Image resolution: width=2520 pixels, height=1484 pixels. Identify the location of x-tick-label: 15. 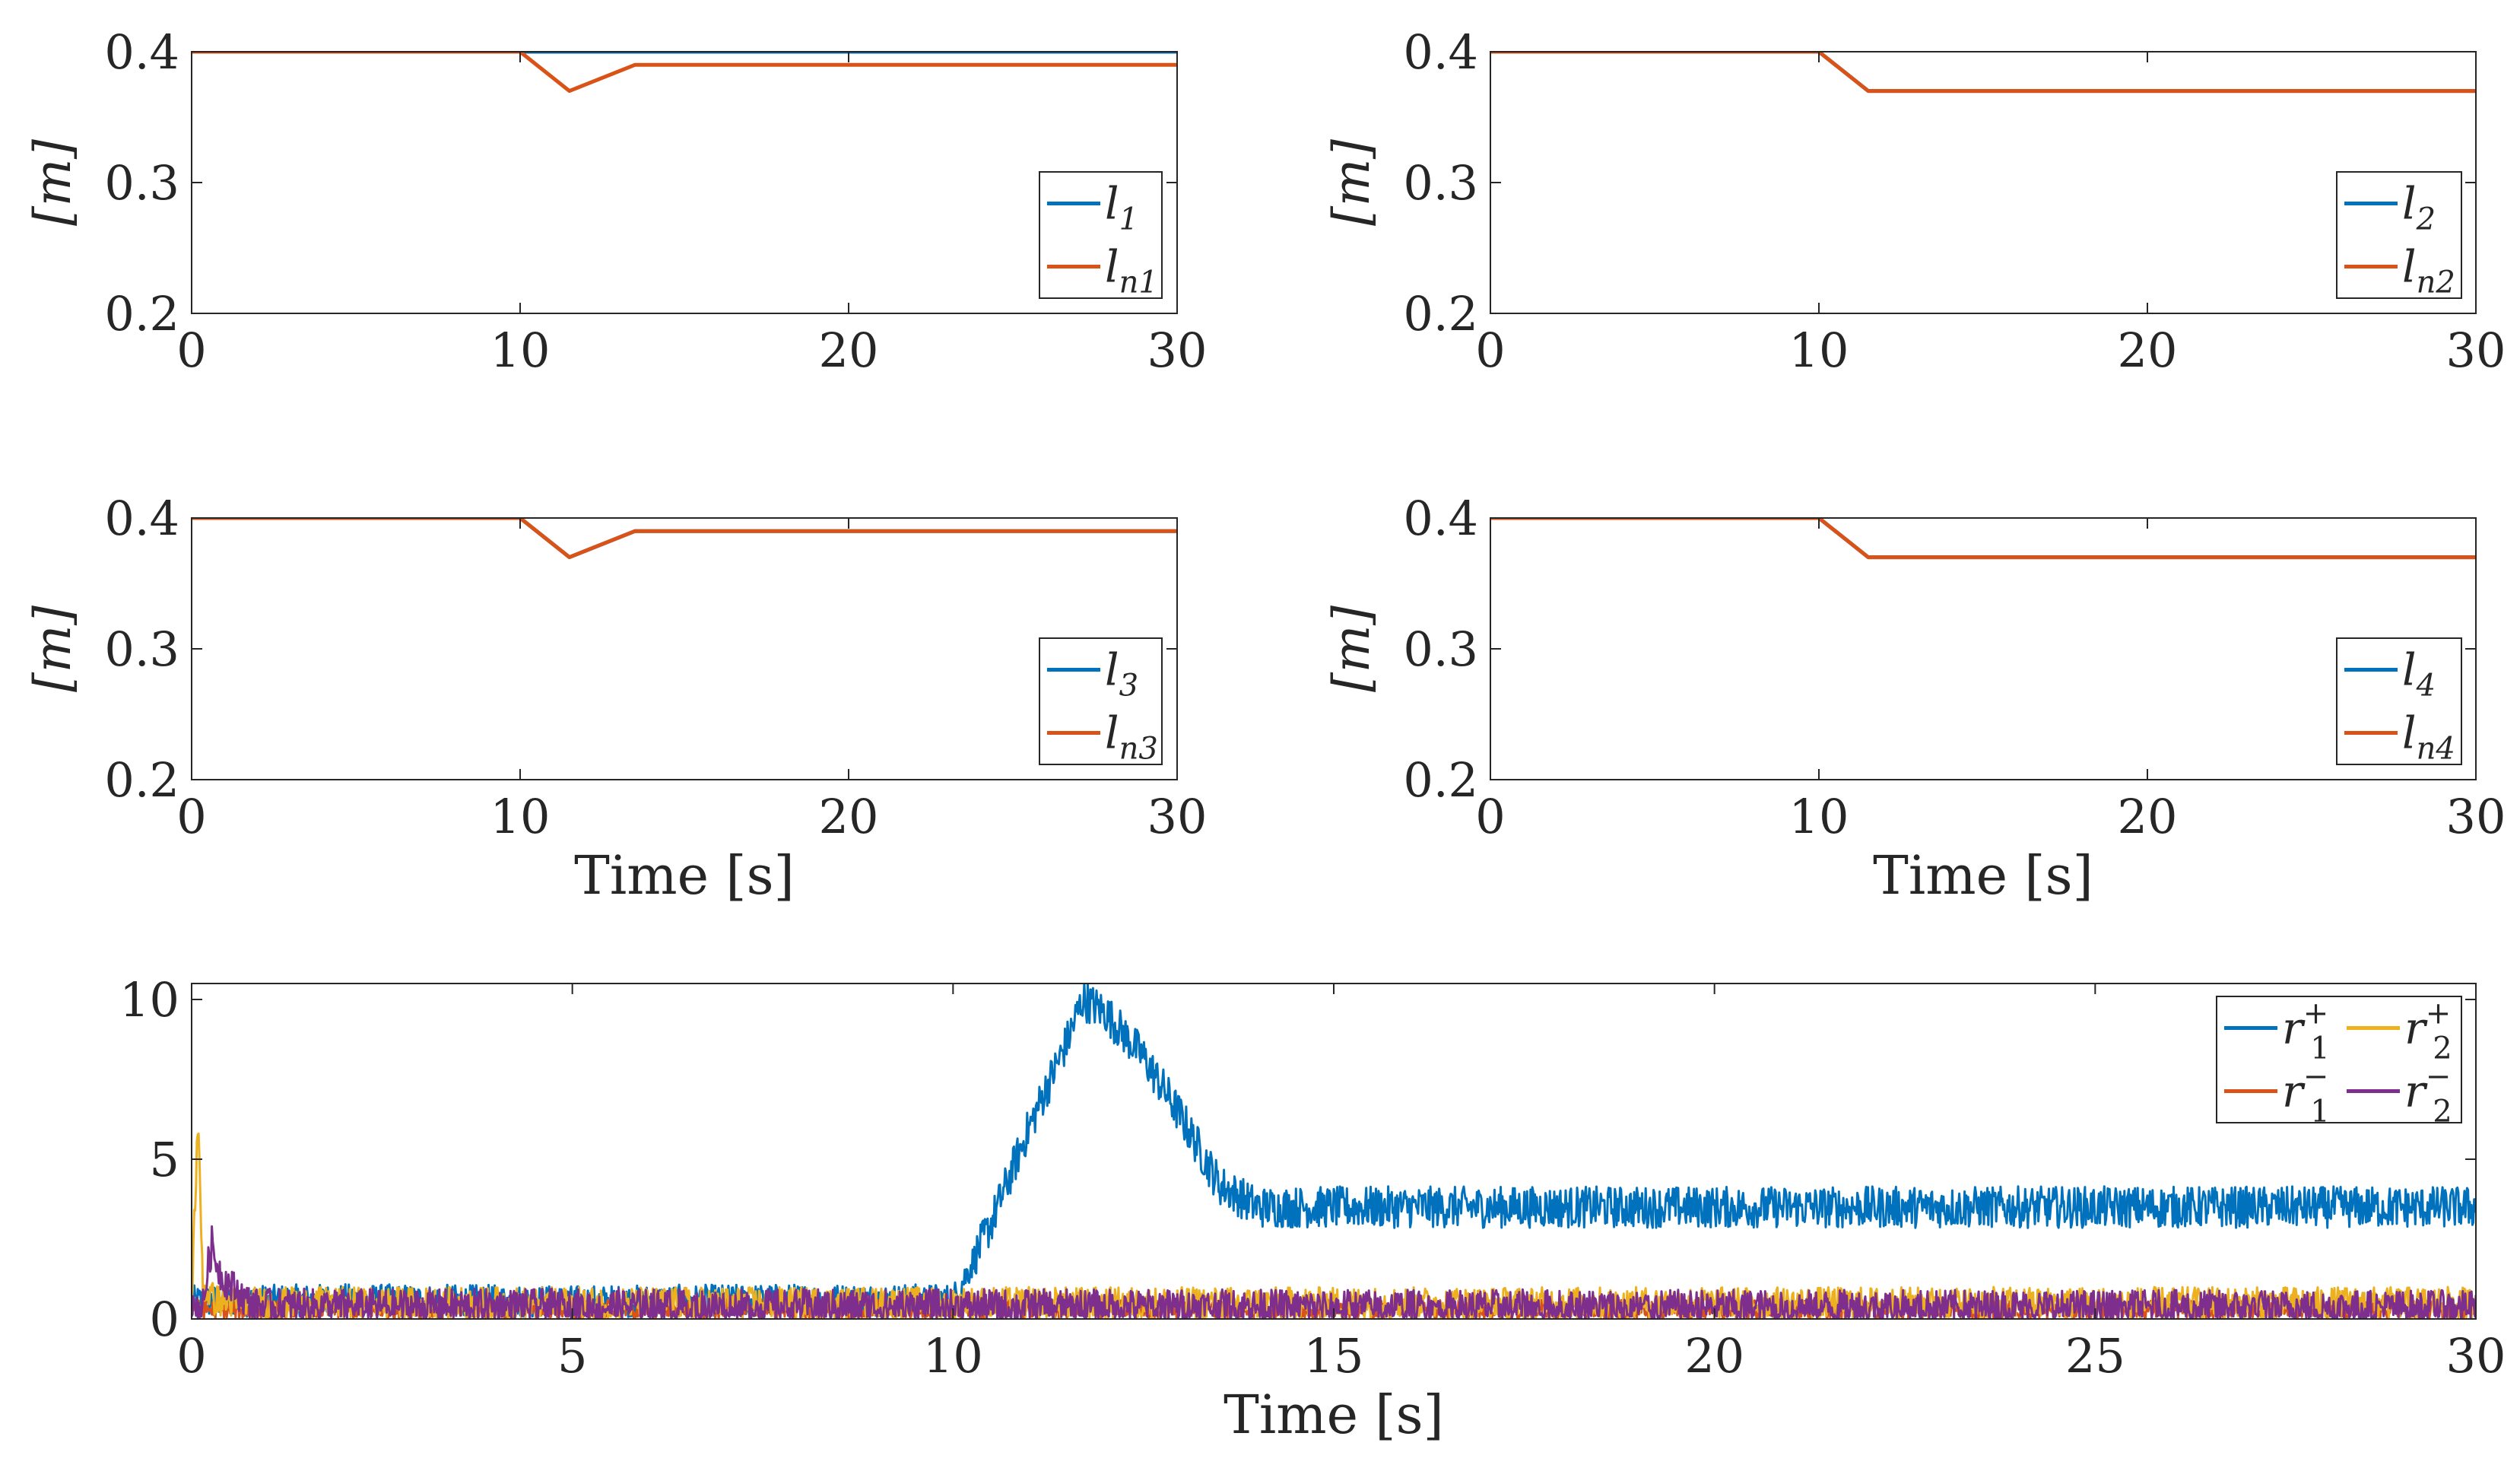
(1334, 1356).